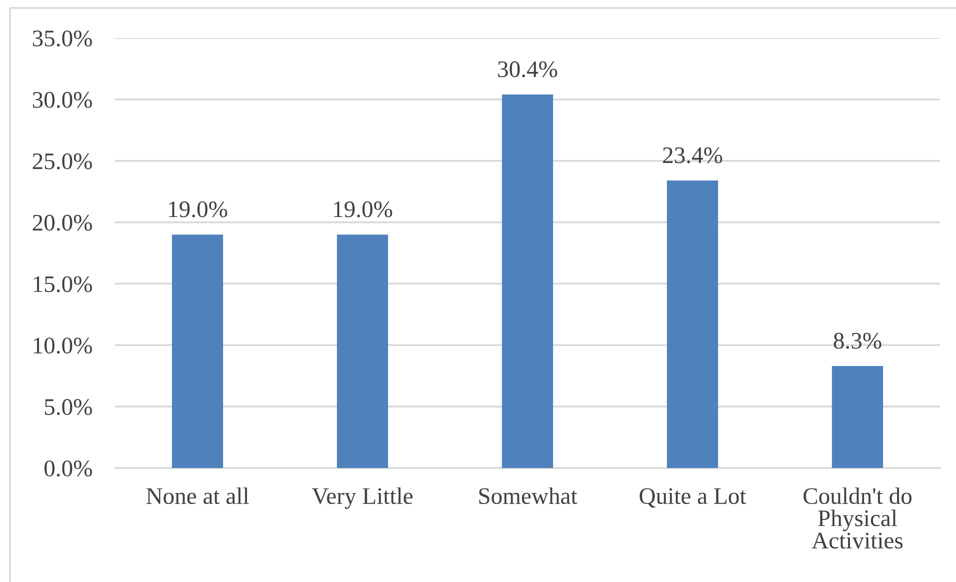  I want to click on y-tick-label: 35.0%, so click(62, 38).